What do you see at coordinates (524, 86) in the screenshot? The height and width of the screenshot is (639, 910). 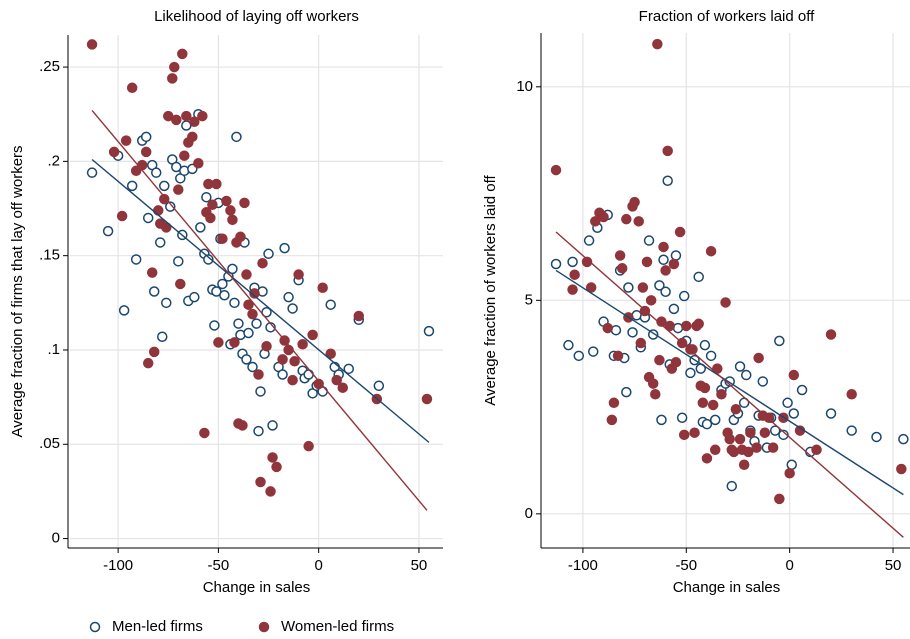 I see `y-tick-label: 10` at bounding box center [524, 86].